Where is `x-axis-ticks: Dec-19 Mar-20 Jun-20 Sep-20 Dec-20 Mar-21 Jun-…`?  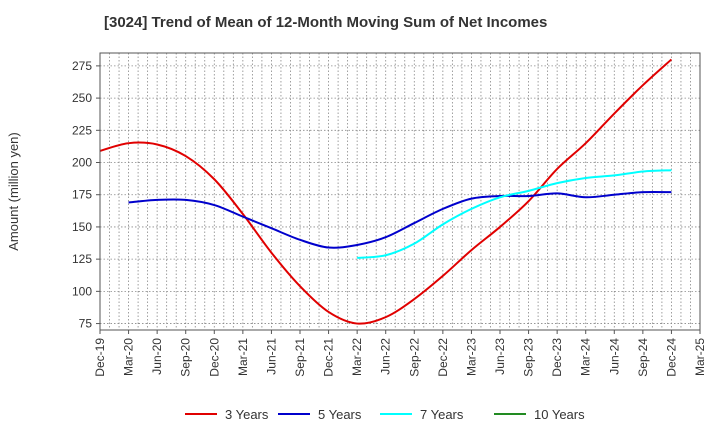
x-axis-ticks: Dec-19 Mar-20 Jun-20 Sep-20 Dec-20 Mar-21 Jun-… is located at coordinates (400, 353).